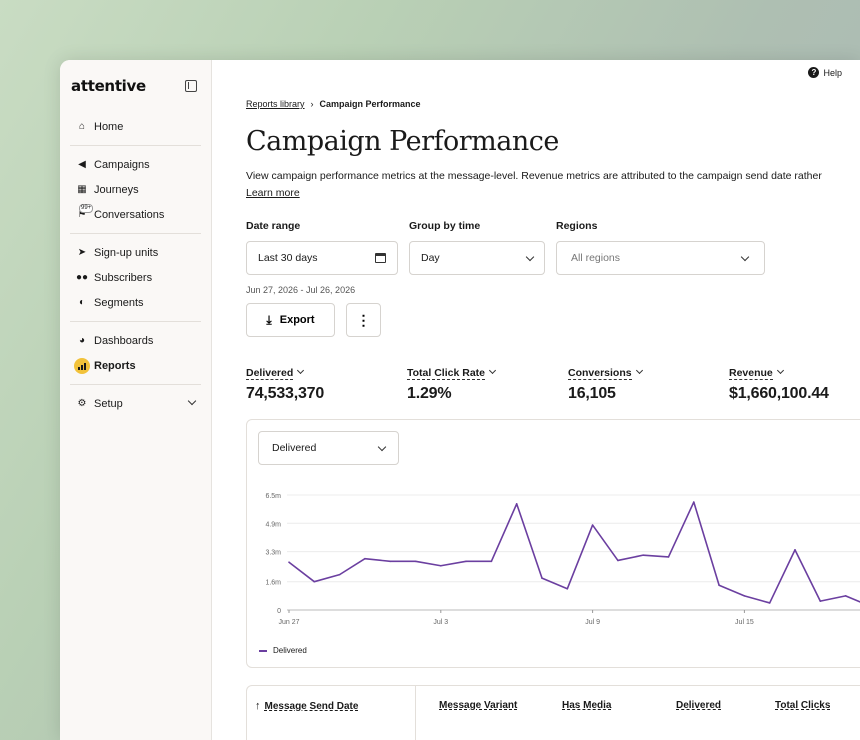 The height and width of the screenshot is (740, 860). What do you see at coordinates (285, 383) in the screenshot?
I see `metric-delivered: Delivered 74,533,370` at bounding box center [285, 383].